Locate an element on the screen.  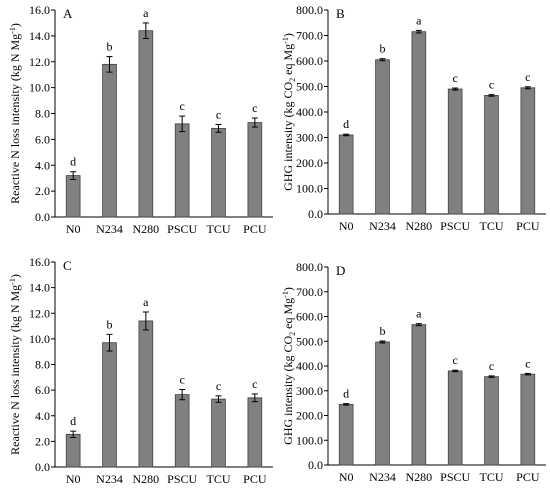
y-tick-label: 6.0 is located at coordinates (42, 390).